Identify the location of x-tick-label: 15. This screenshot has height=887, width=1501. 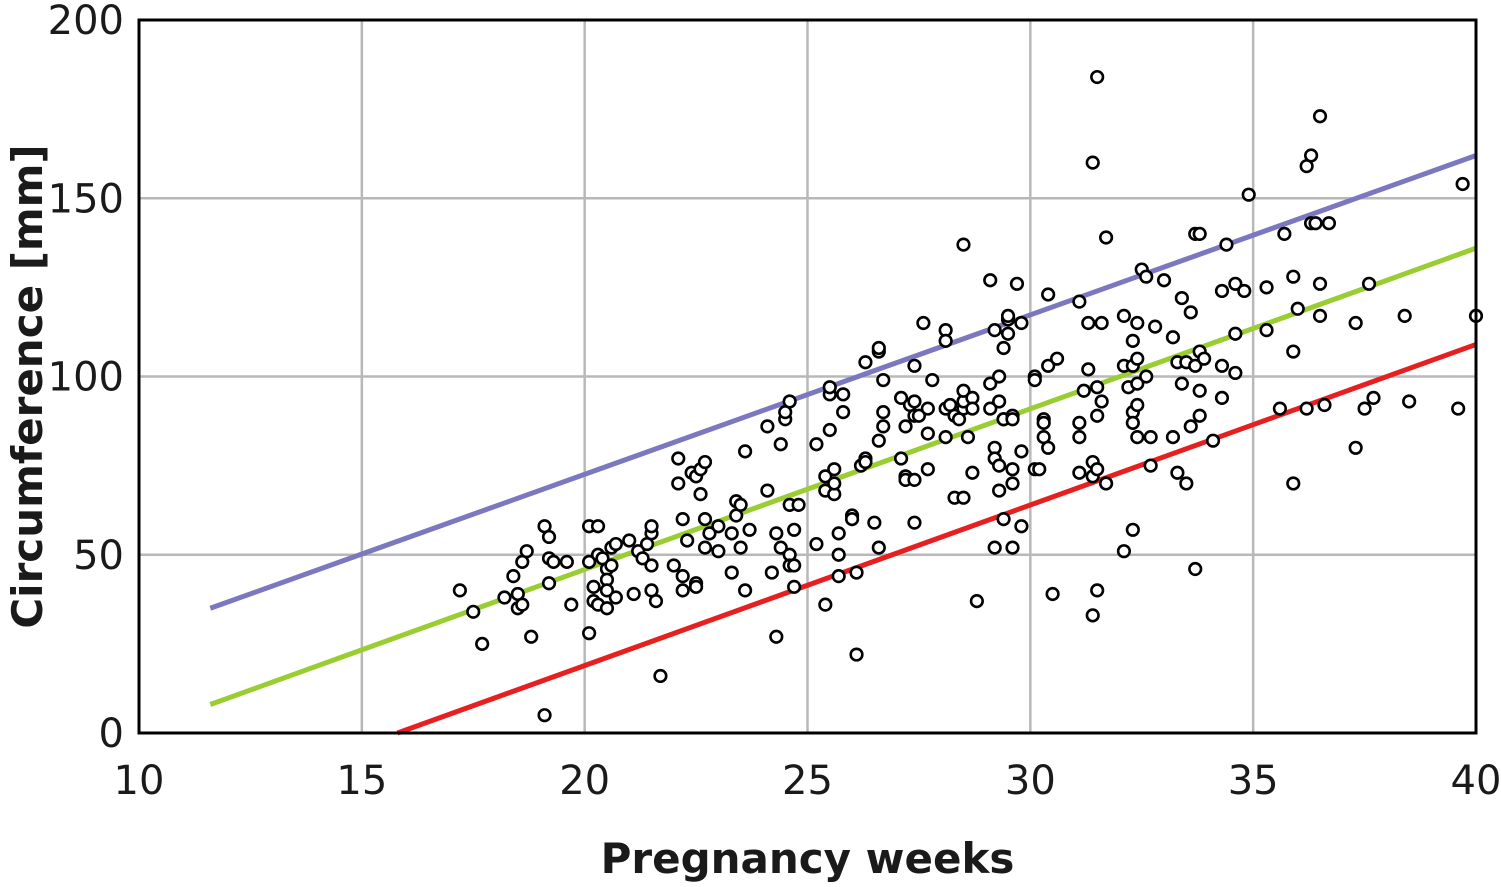
(361, 781).